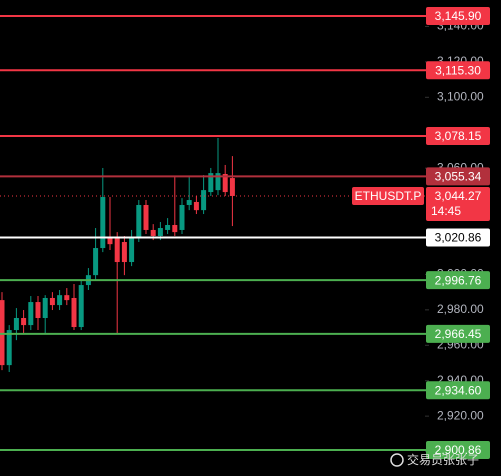 The width and height of the screenshot is (501, 476). What do you see at coordinates (458, 196) in the screenshot?
I see `current-price-label: 3,044.27` at bounding box center [458, 196].